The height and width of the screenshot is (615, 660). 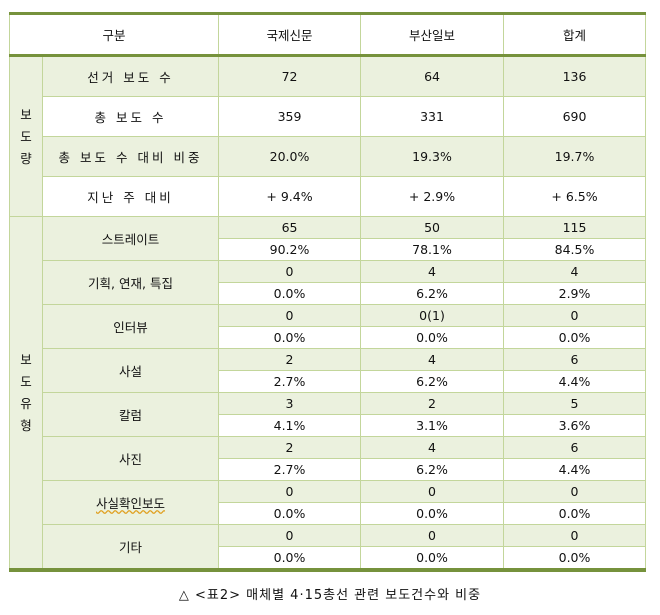 What do you see at coordinates (432, 156) in the screenshot?
I see `value-cell: 19.3%` at bounding box center [432, 156].